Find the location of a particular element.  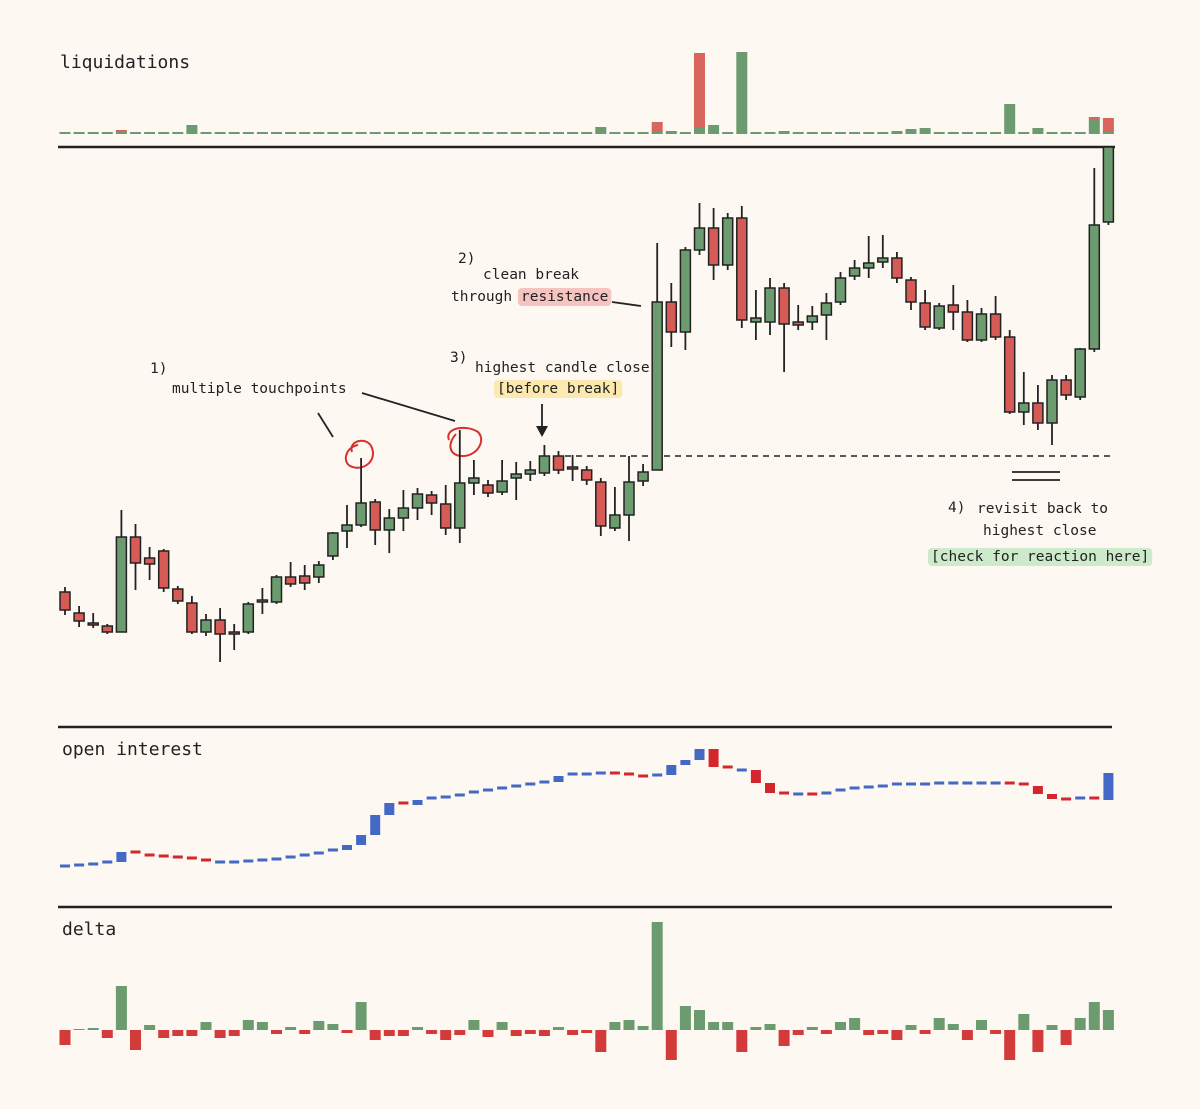

panel-title: delta is located at coordinates (89, 929).